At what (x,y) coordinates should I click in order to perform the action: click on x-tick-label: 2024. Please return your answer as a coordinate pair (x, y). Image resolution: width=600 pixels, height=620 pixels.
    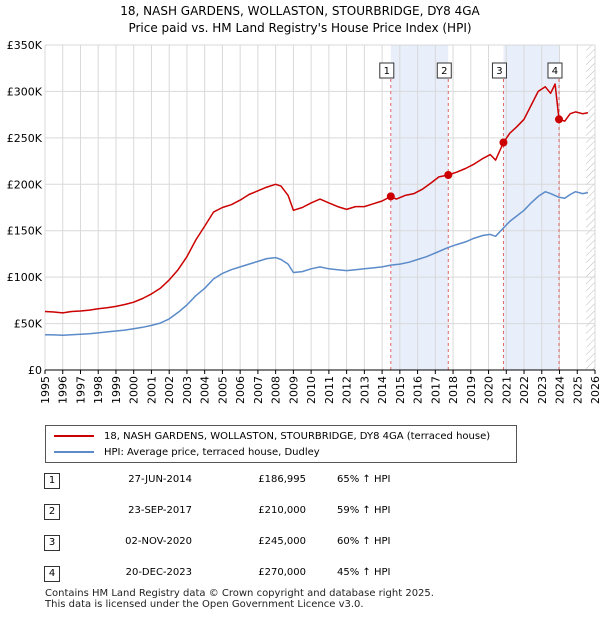
    Looking at the image, I should click on (560, 390).